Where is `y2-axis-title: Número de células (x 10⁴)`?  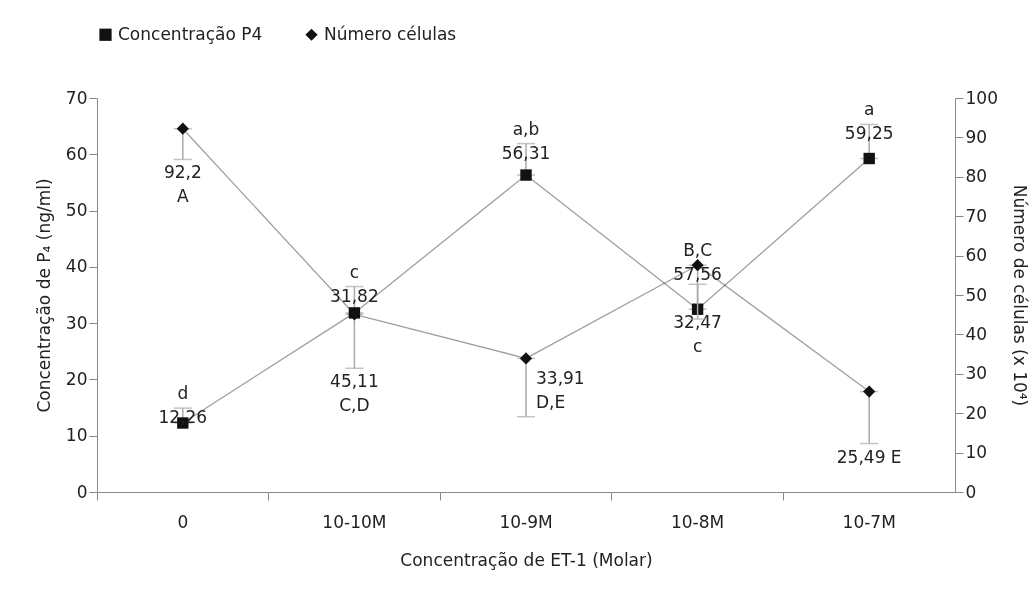 y2-axis-title: Número de células (x 10⁴) is located at coordinates (1019, 295).